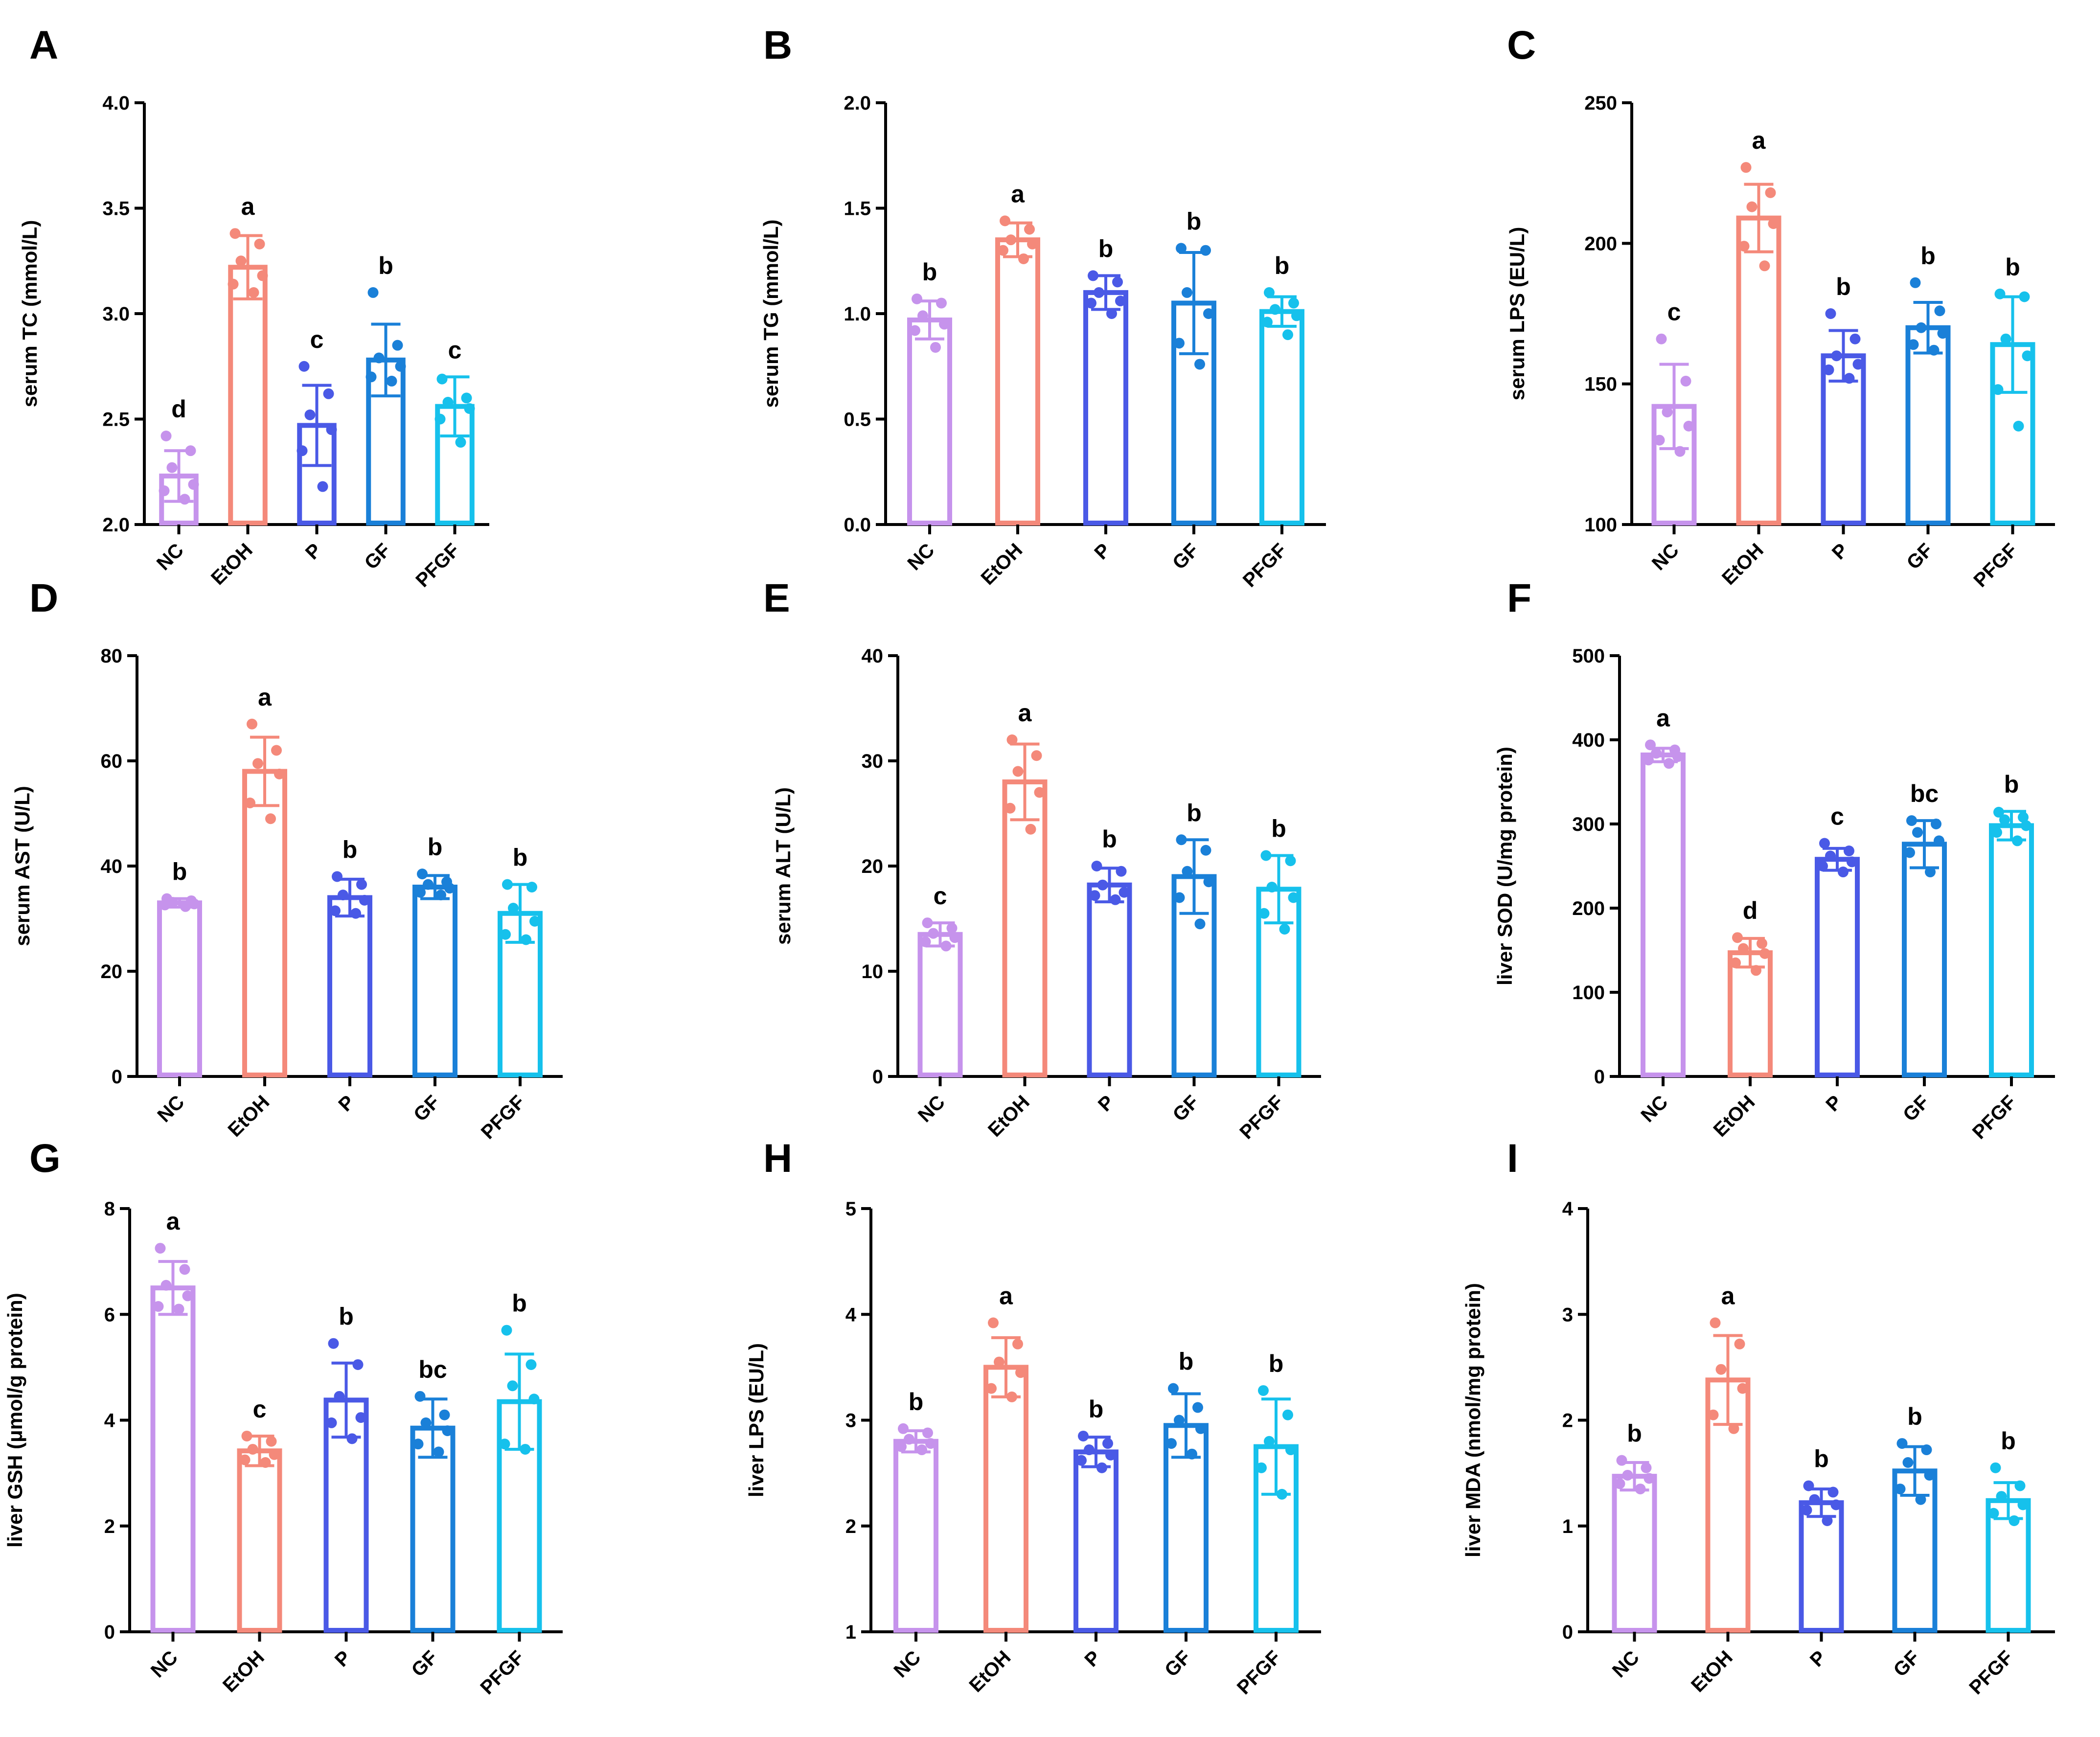 Image resolution: width=2100 pixels, height=1737 pixels. I want to click on bar-gf, so click(1924, 960).